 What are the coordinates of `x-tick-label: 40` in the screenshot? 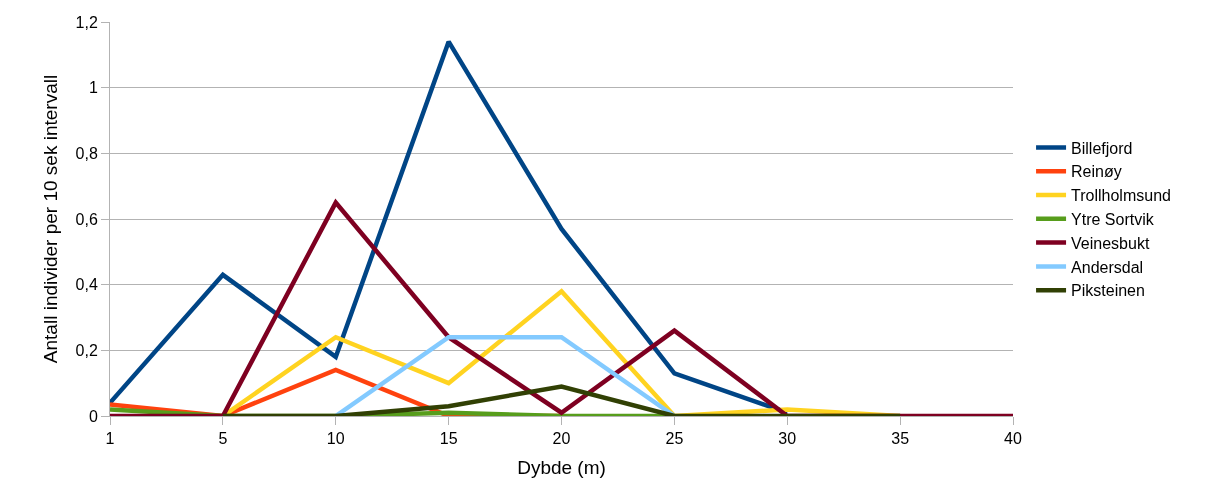 It's located at (1013, 439).